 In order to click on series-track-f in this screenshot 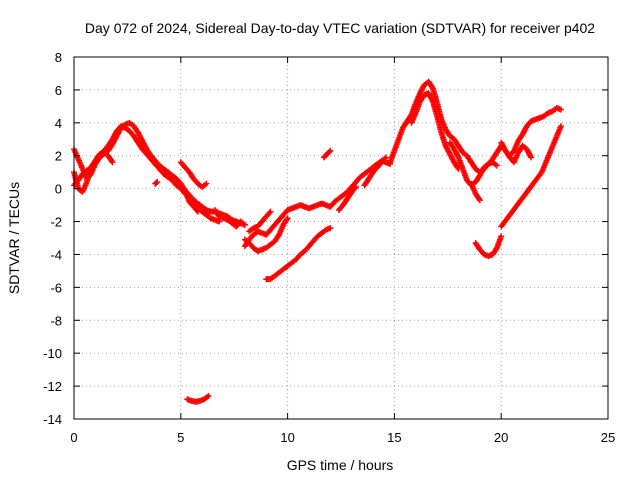, I will do `click(191, 201)`.